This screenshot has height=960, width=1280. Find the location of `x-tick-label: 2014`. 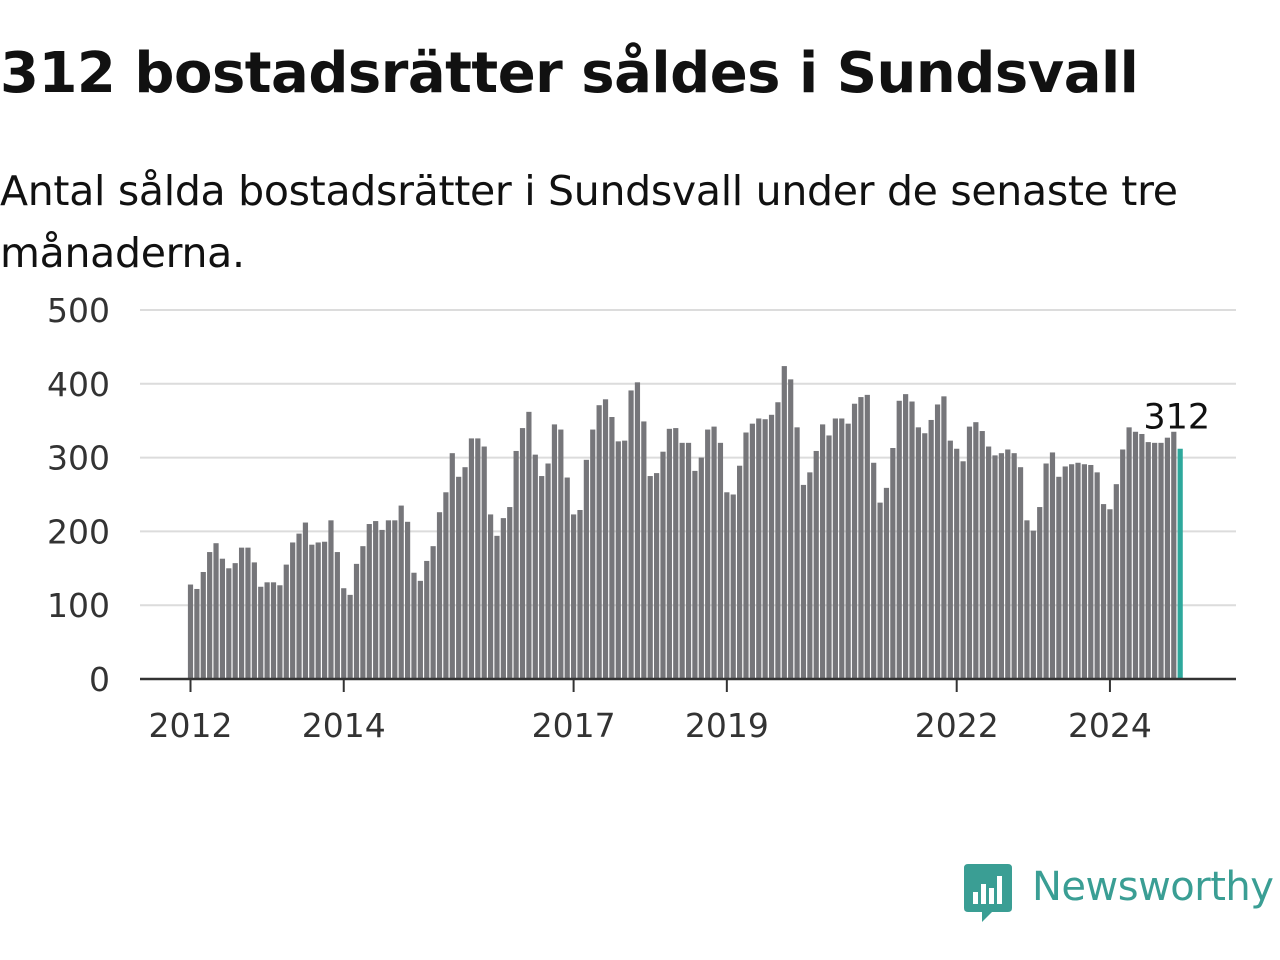

x-tick-label: 2014 is located at coordinates (344, 725).